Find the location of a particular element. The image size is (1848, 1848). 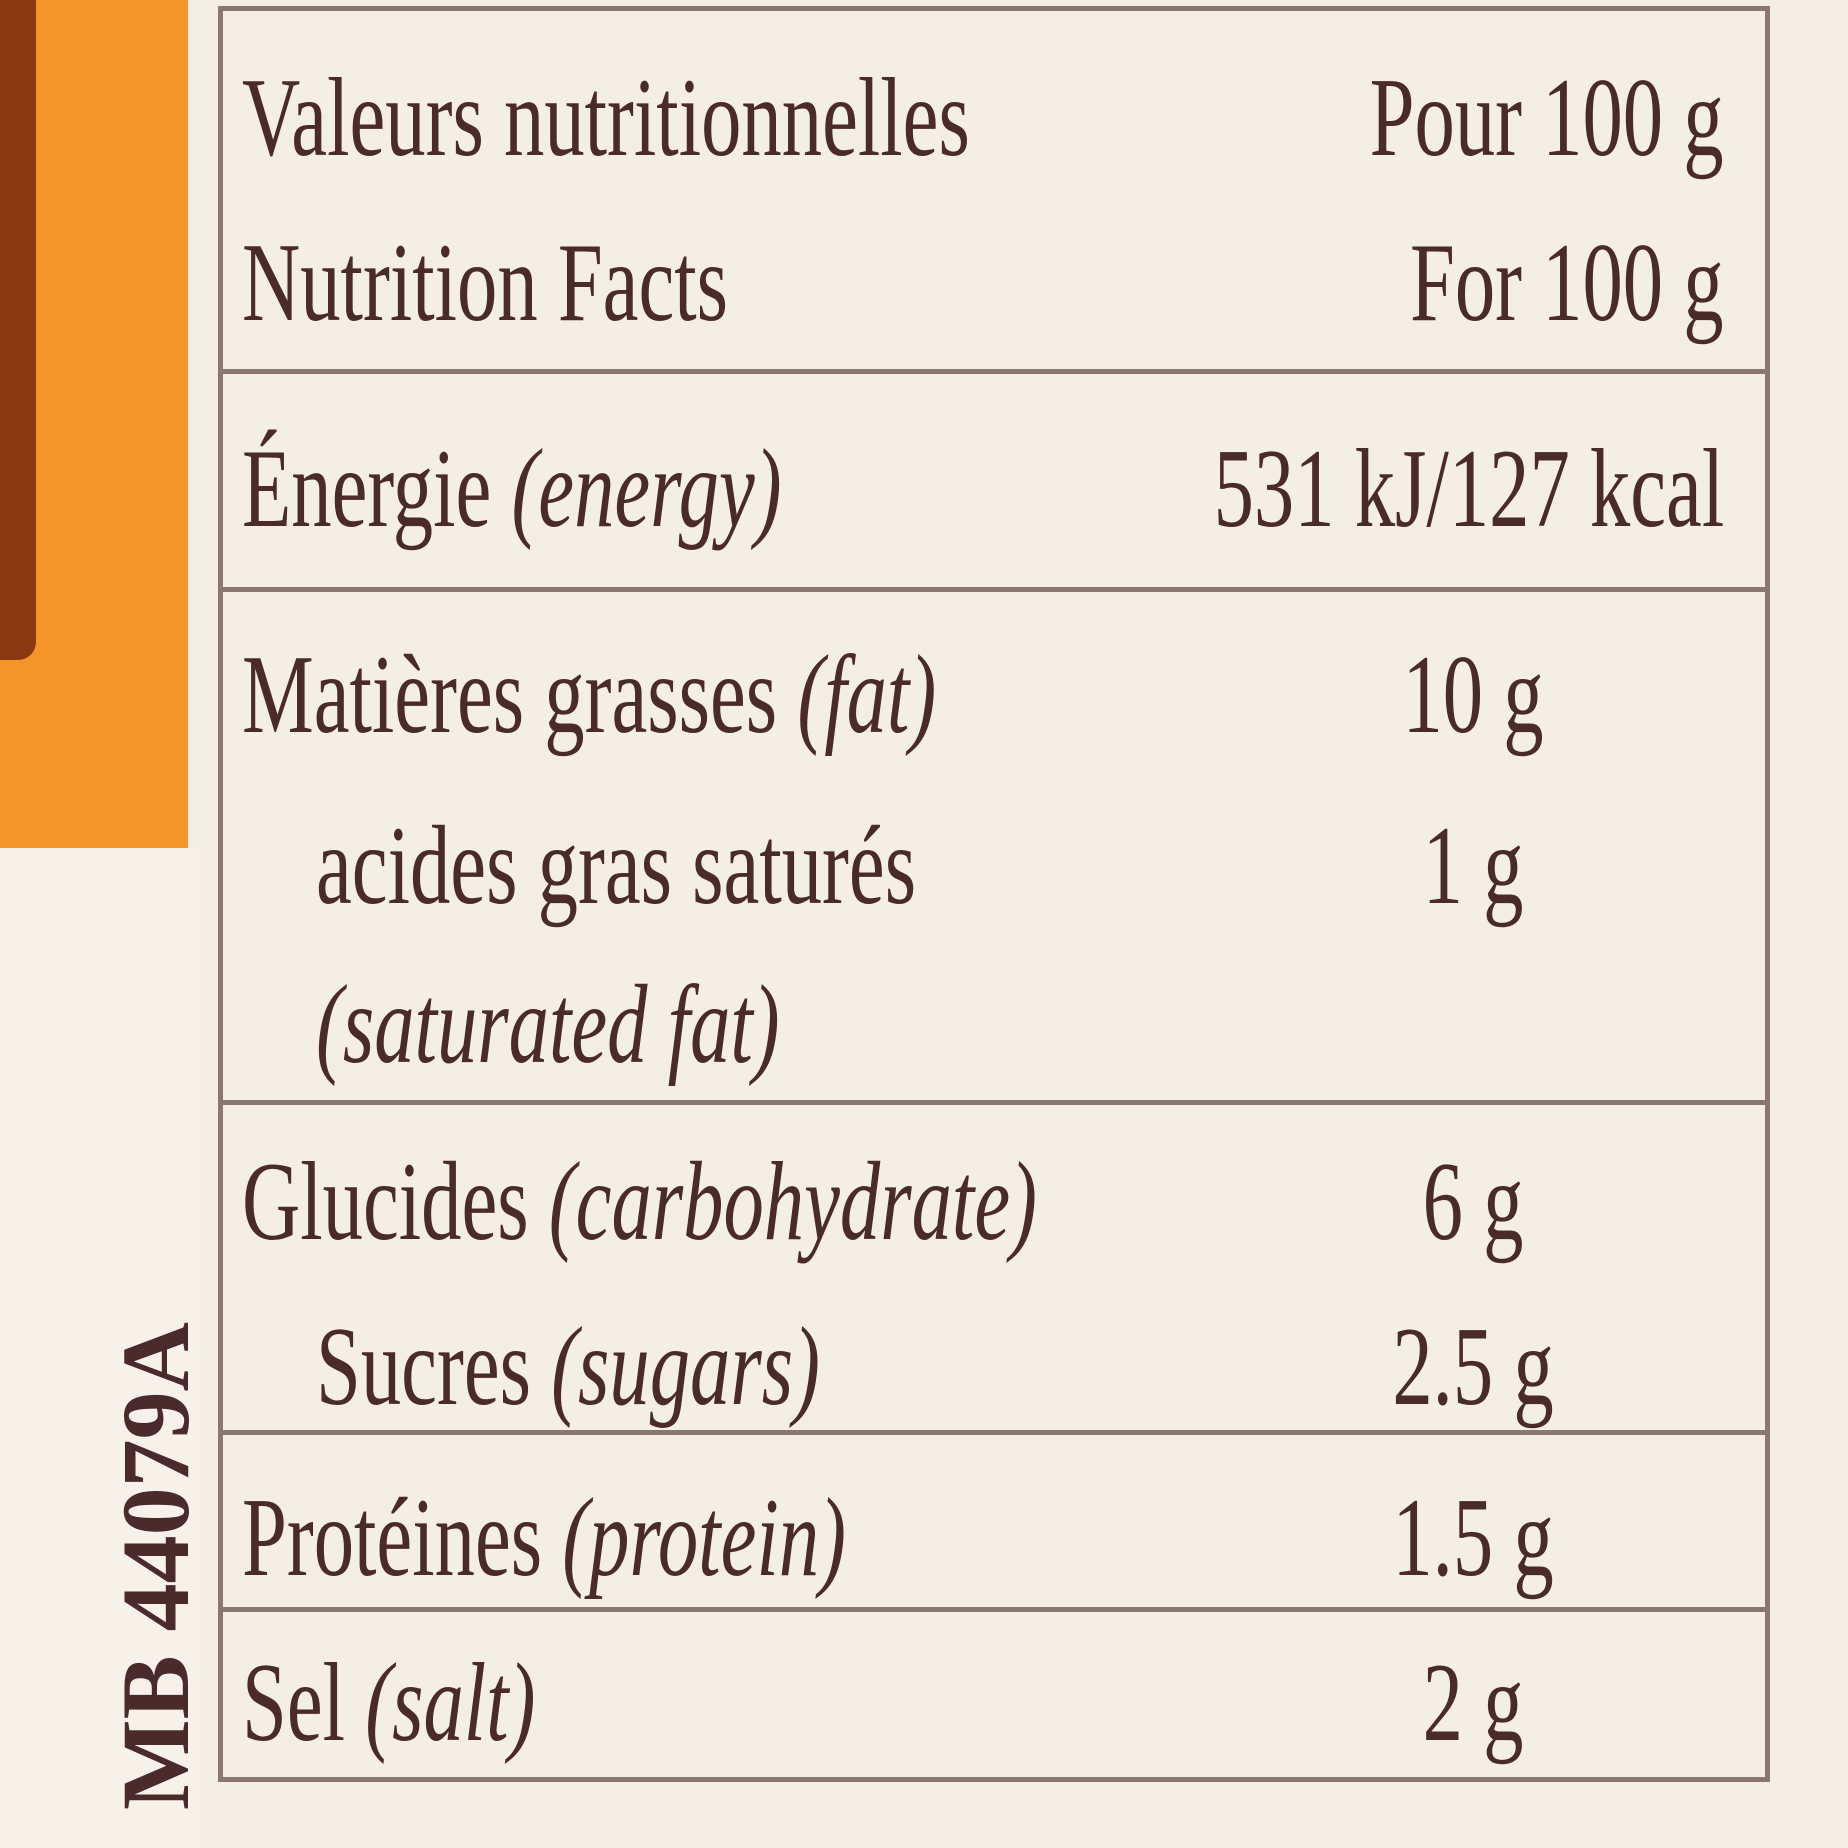

row-label-en: (saturated fat) is located at coordinates (548, 1025).